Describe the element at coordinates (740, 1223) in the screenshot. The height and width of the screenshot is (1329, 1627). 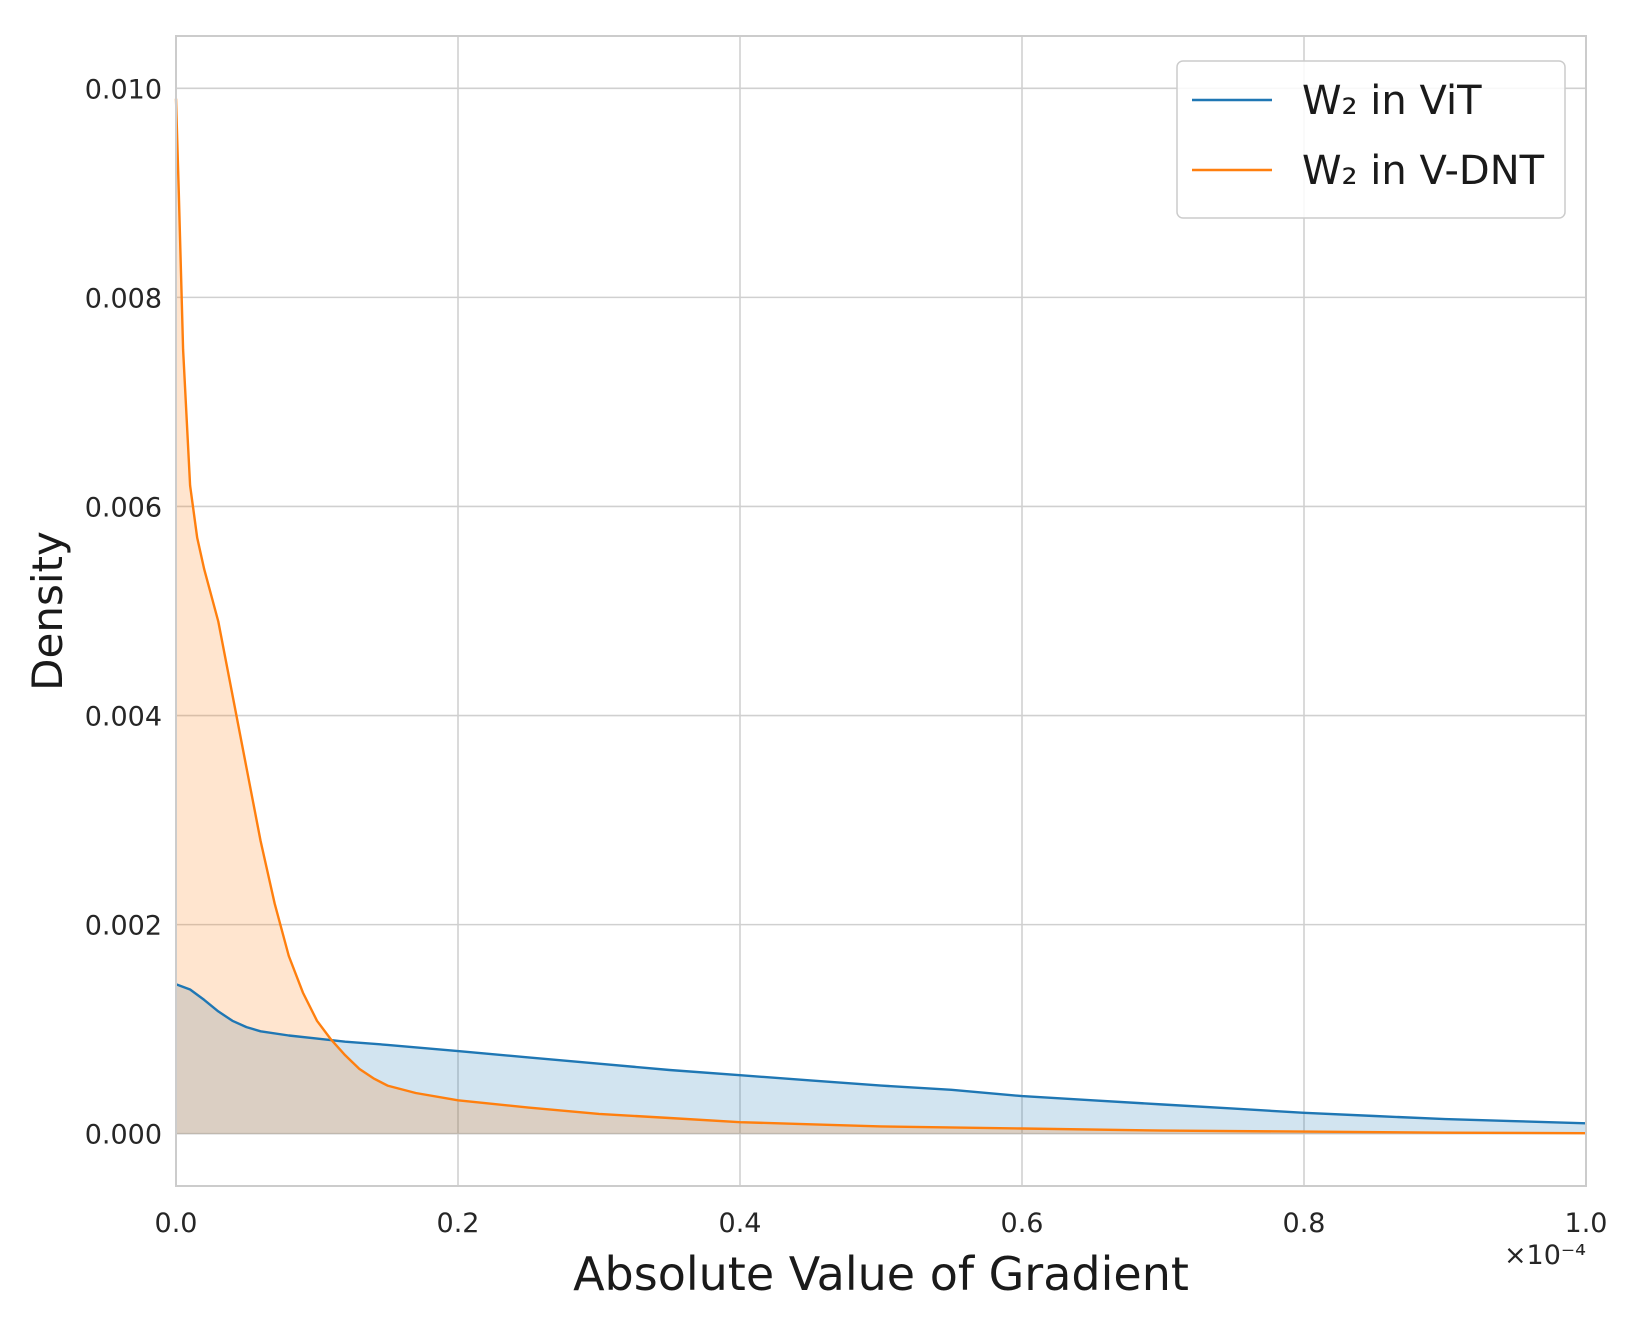
I see `x-tick-label: 0.4` at that location.